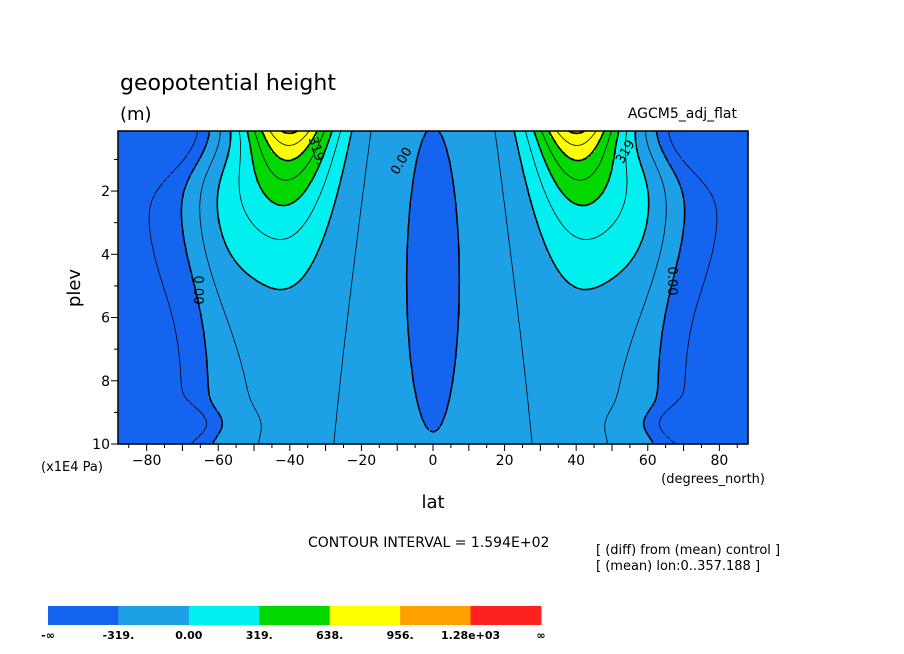  Describe the element at coordinates (105, 192) in the screenshot. I see `y-tick-label: 2` at that location.